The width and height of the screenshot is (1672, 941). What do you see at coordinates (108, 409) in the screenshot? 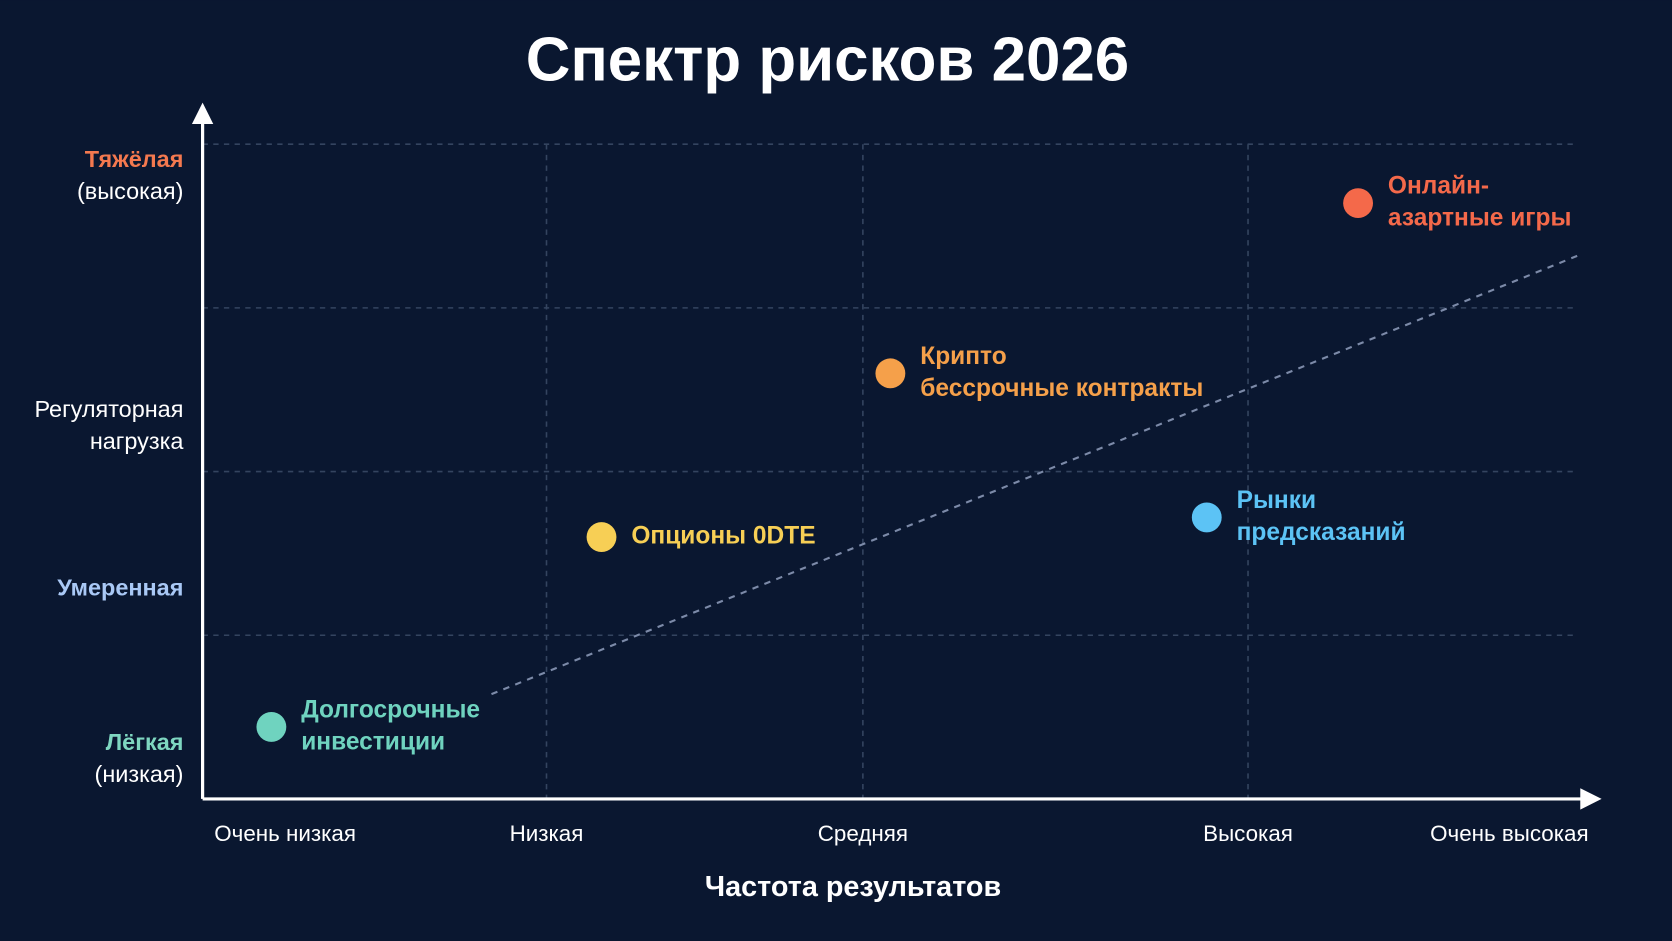
I see `y-axis-title: Регуляторная` at bounding box center [108, 409].